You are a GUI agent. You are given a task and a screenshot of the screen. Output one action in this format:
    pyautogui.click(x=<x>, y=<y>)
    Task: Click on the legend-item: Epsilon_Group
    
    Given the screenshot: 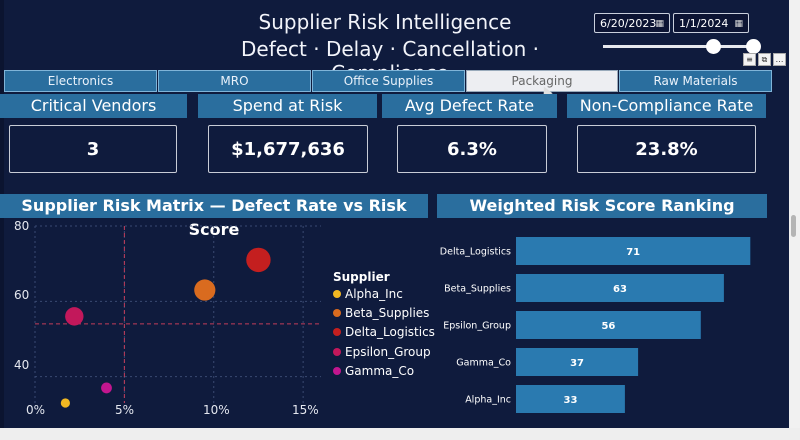 What is the action you would take?
    pyautogui.click(x=382, y=352)
    